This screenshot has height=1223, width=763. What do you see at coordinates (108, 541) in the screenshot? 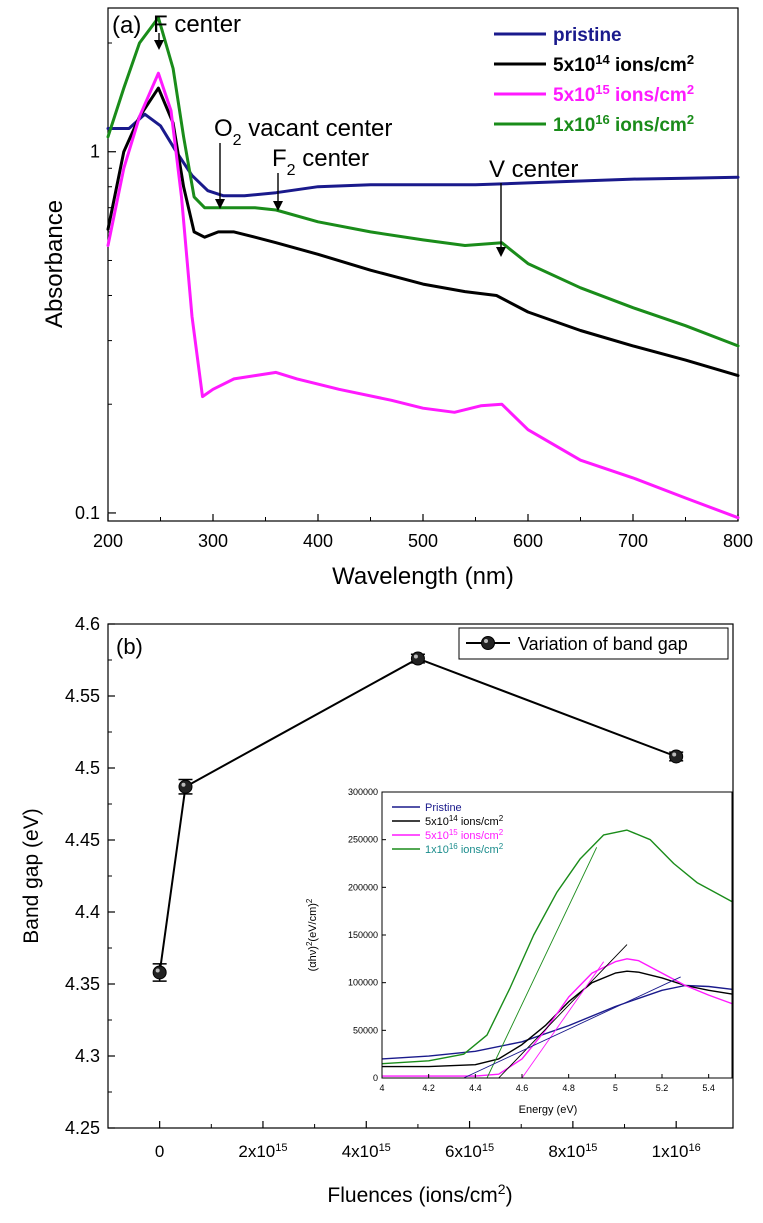
I see `panel-a-x-tick-label: 200` at bounding box center [108, 541].